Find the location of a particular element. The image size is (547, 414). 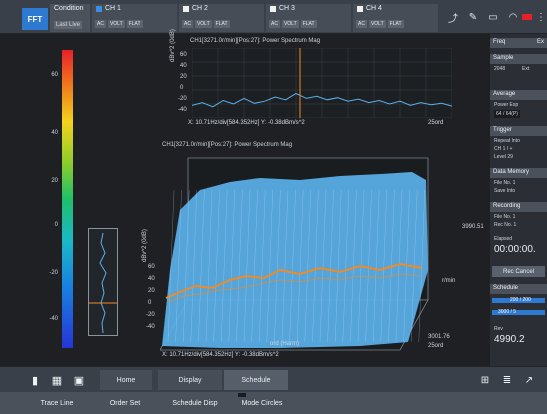

waterfall-z-top: 3990.51 is located at coordinates (473, 227).